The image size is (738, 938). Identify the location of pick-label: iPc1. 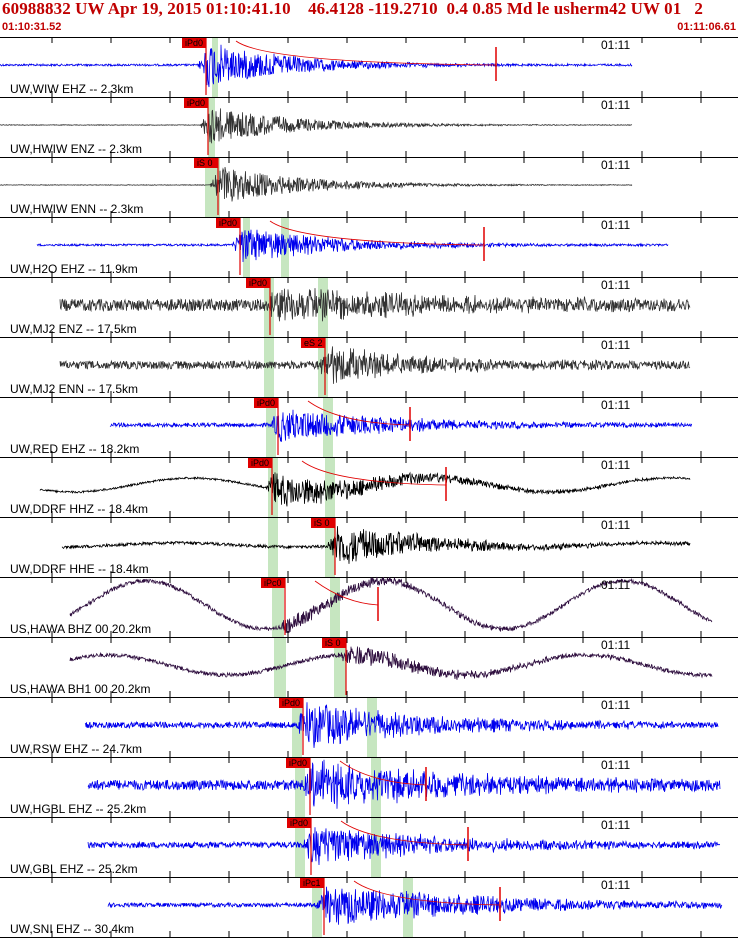
(312, 883).